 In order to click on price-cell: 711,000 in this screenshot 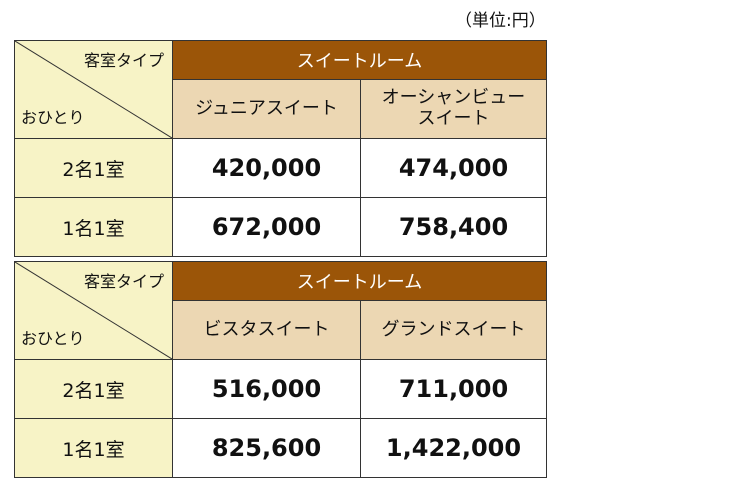, I will do `click(453, 389)`.